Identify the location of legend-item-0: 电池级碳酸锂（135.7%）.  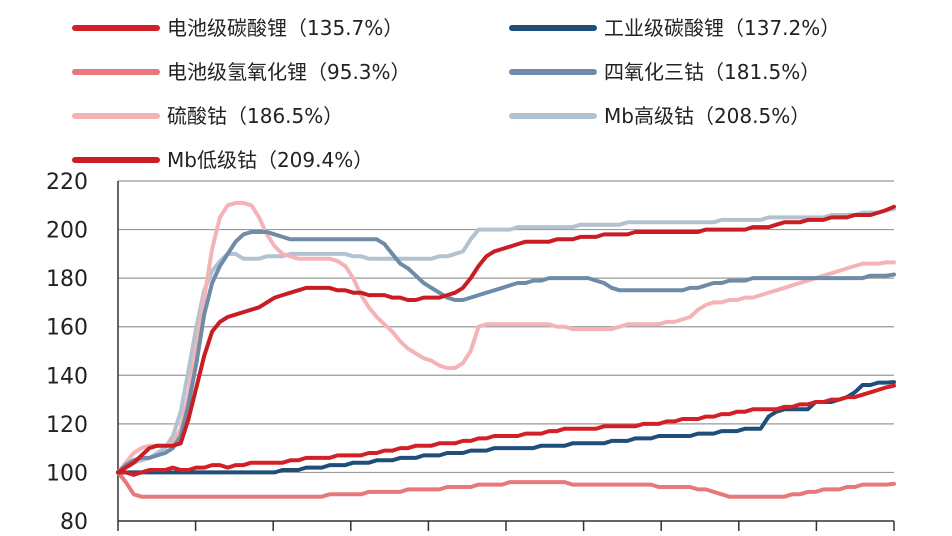
(237, 28).